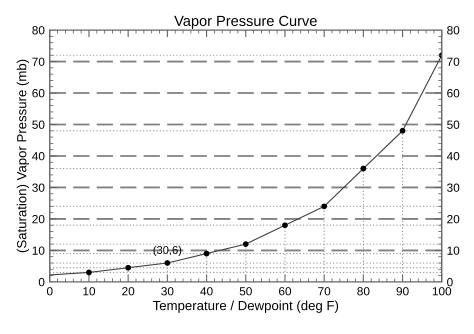  What do you see at coordinates (38, 62) in the screenshot?
I see `y-tick-label: 70` at bounding box center [38, 62].